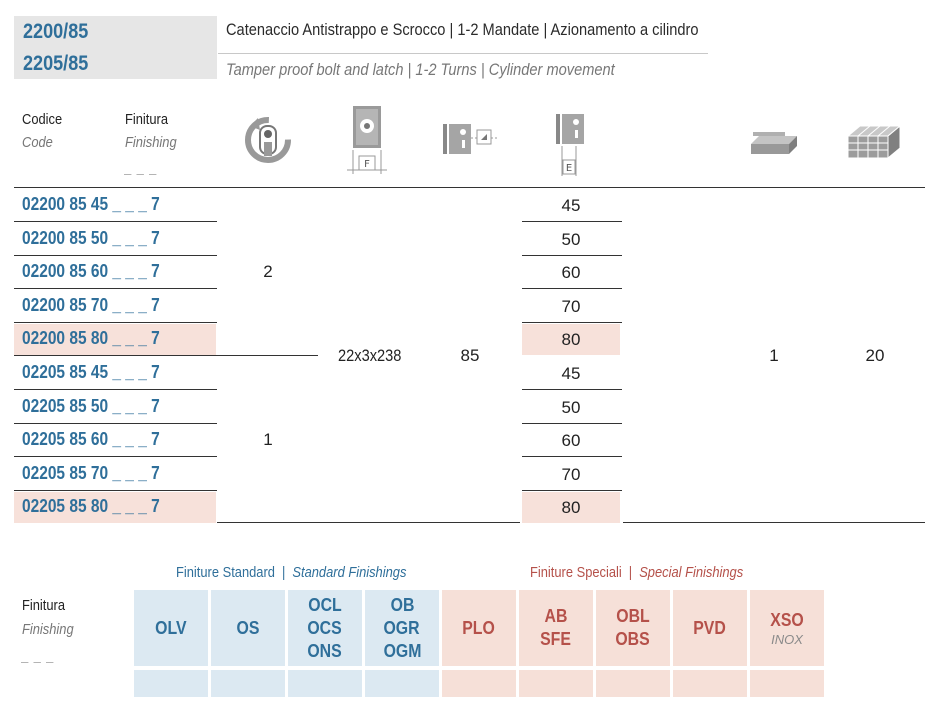  What do you see at coordinates (556, 639) in the screenshot?
I see `finishing-code: SFE` at bounding box center [556, 639].